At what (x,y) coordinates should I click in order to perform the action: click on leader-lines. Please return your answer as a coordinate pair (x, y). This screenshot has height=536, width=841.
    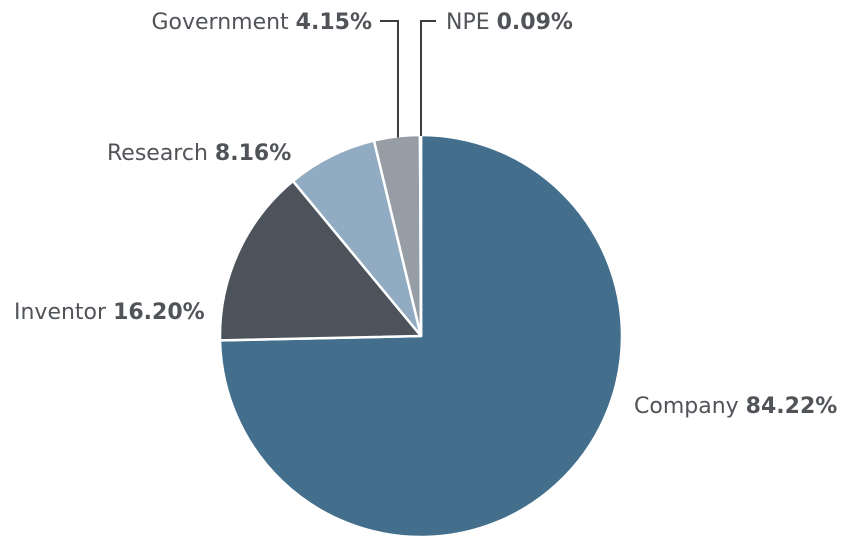
    Looking at the image, I should click on (408, 79).